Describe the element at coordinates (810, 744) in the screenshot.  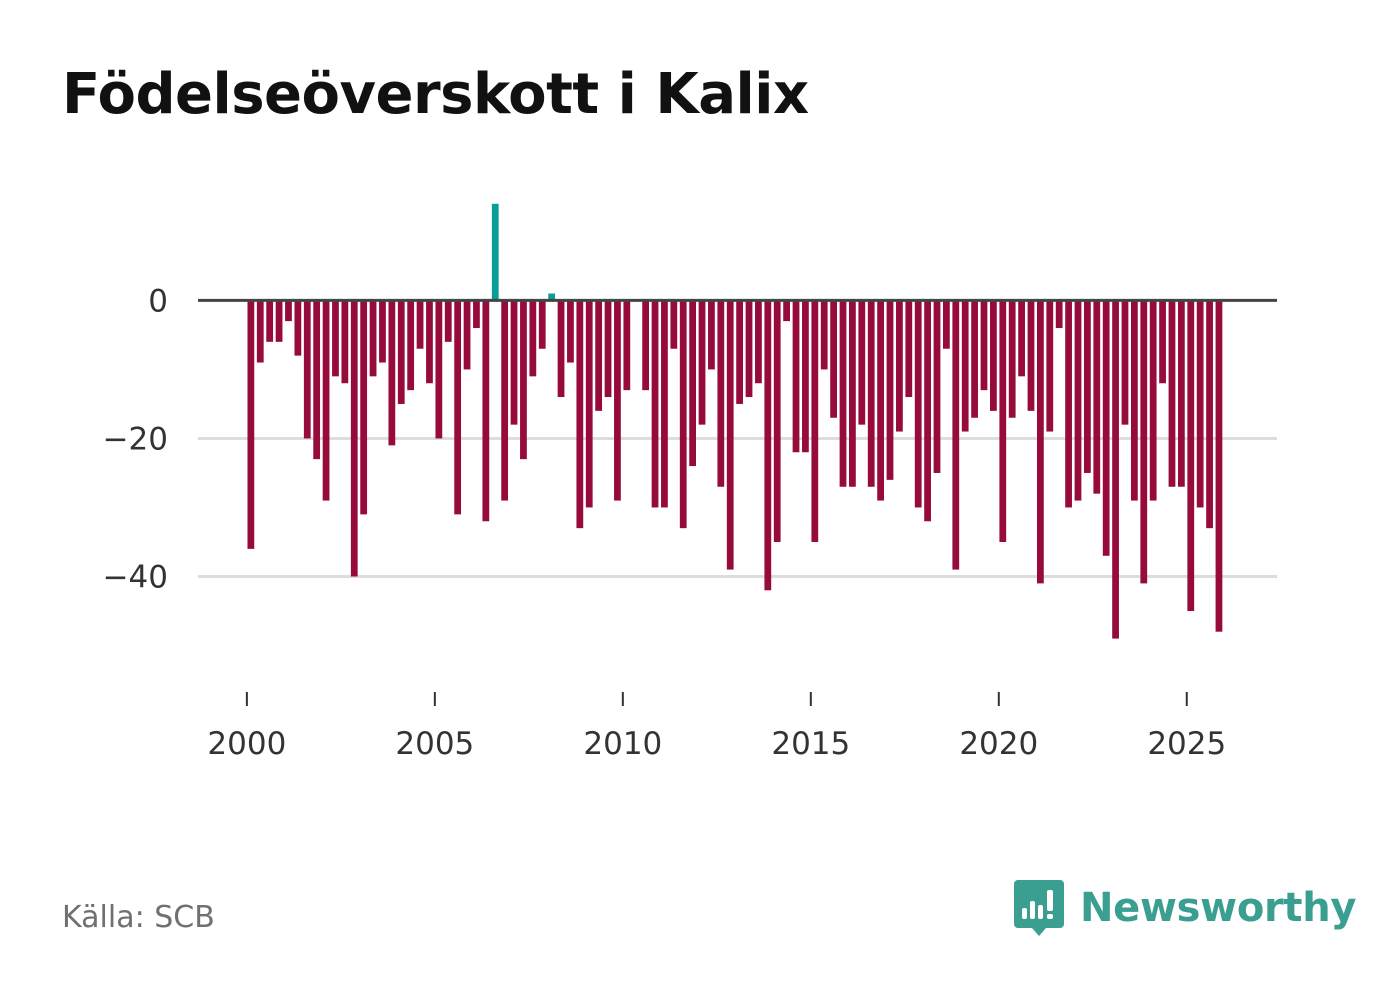
I see `x-tick-label: 2015` at that location.